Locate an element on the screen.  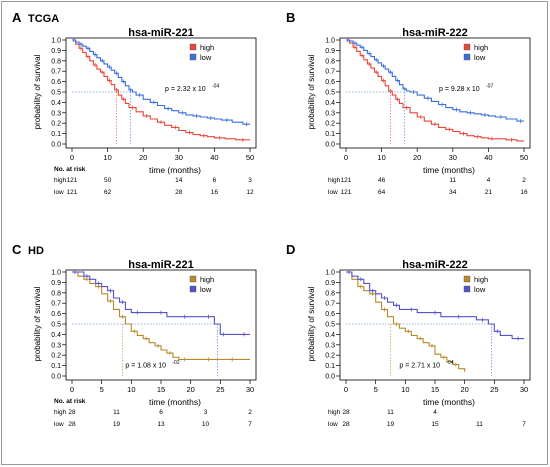
risk-row-label: low is located at coordinates (333, 192).